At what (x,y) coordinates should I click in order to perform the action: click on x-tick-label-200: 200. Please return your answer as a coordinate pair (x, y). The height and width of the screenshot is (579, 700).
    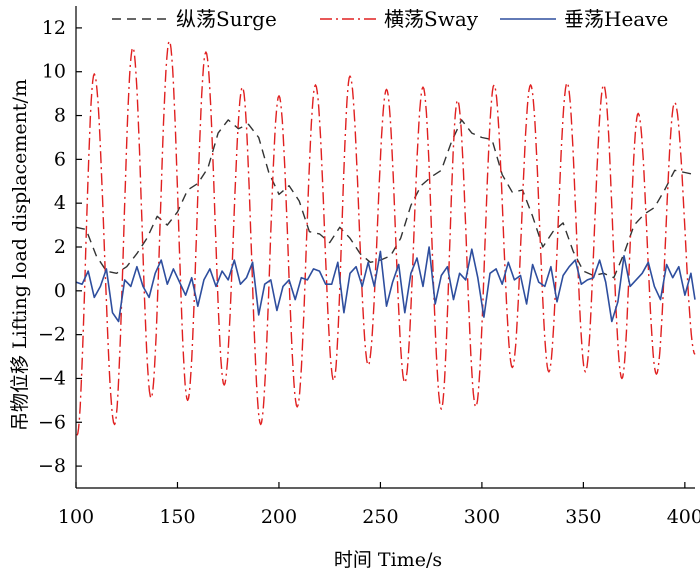
    Looking at the image, I should click on (279, 517).